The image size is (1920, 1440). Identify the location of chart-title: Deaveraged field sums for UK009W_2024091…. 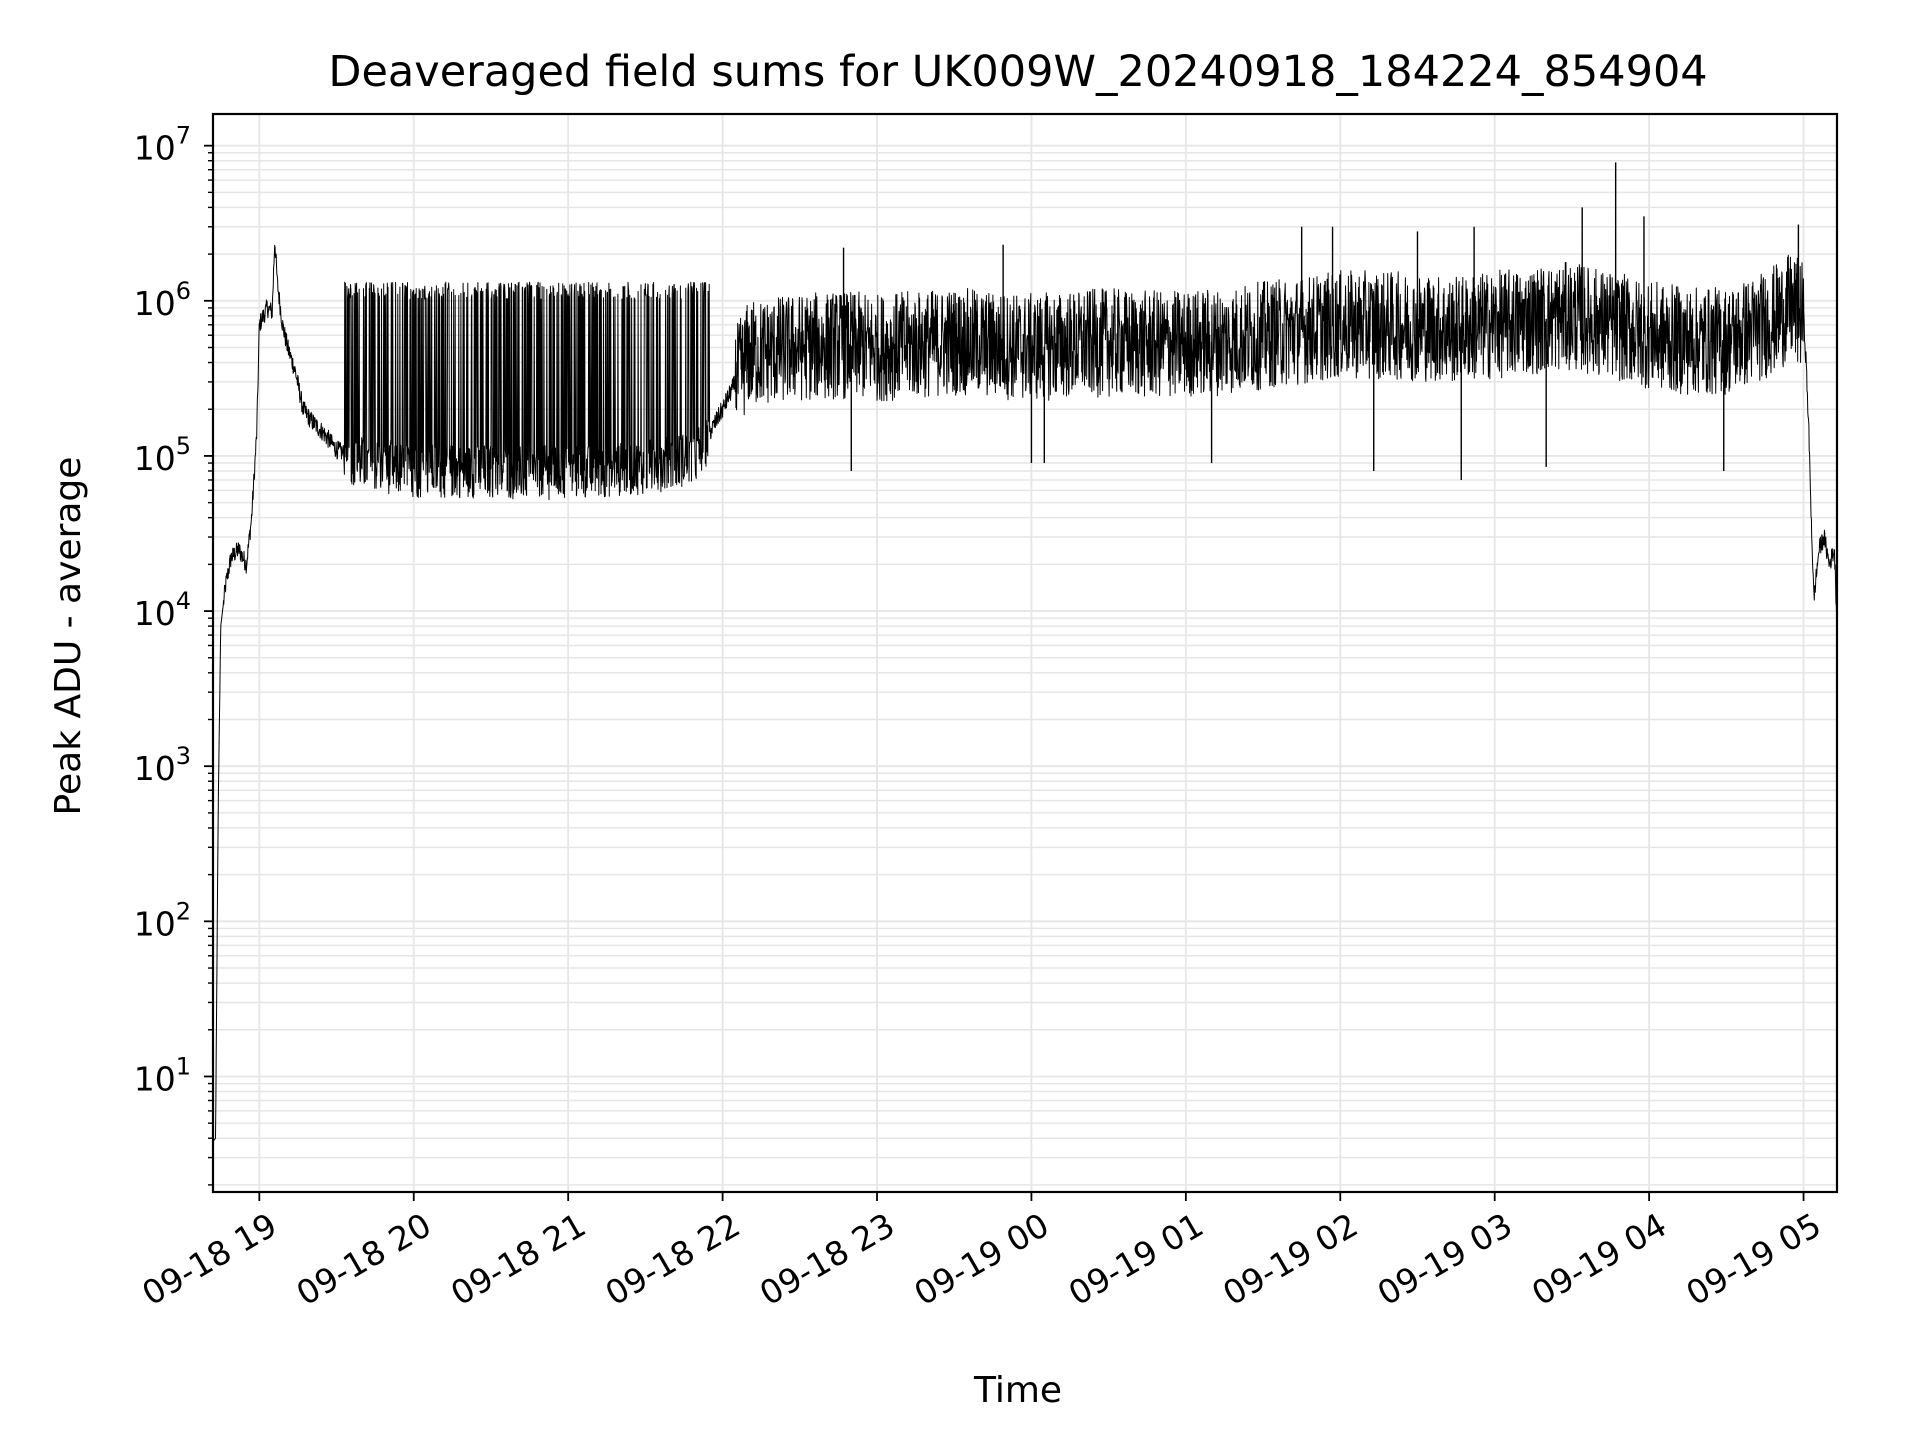
(1017, 72).